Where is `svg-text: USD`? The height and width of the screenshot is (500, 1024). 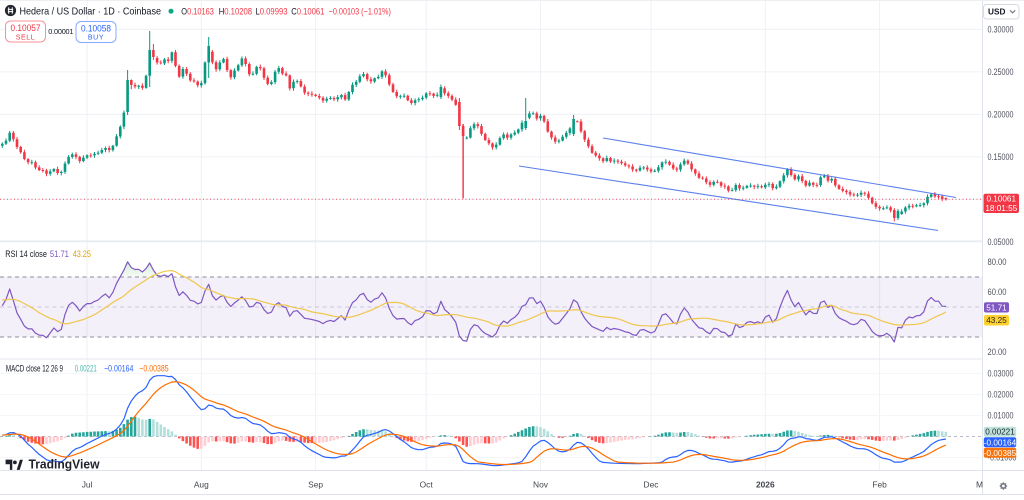
svg-text: USD is located at coordinates (996, 12).